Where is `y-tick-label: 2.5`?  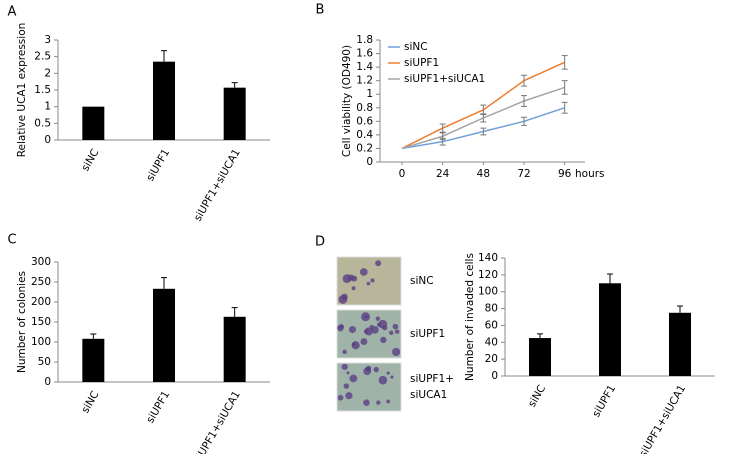 y-tick-label: 2.5 is located at coordinates (42, 57).